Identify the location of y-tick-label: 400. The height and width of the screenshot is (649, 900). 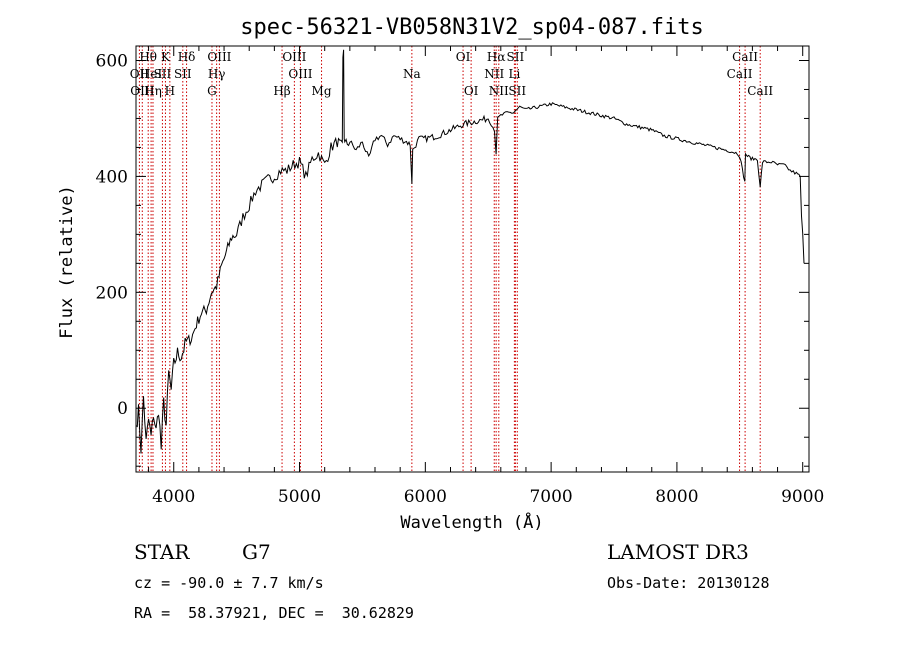
(112, 177).